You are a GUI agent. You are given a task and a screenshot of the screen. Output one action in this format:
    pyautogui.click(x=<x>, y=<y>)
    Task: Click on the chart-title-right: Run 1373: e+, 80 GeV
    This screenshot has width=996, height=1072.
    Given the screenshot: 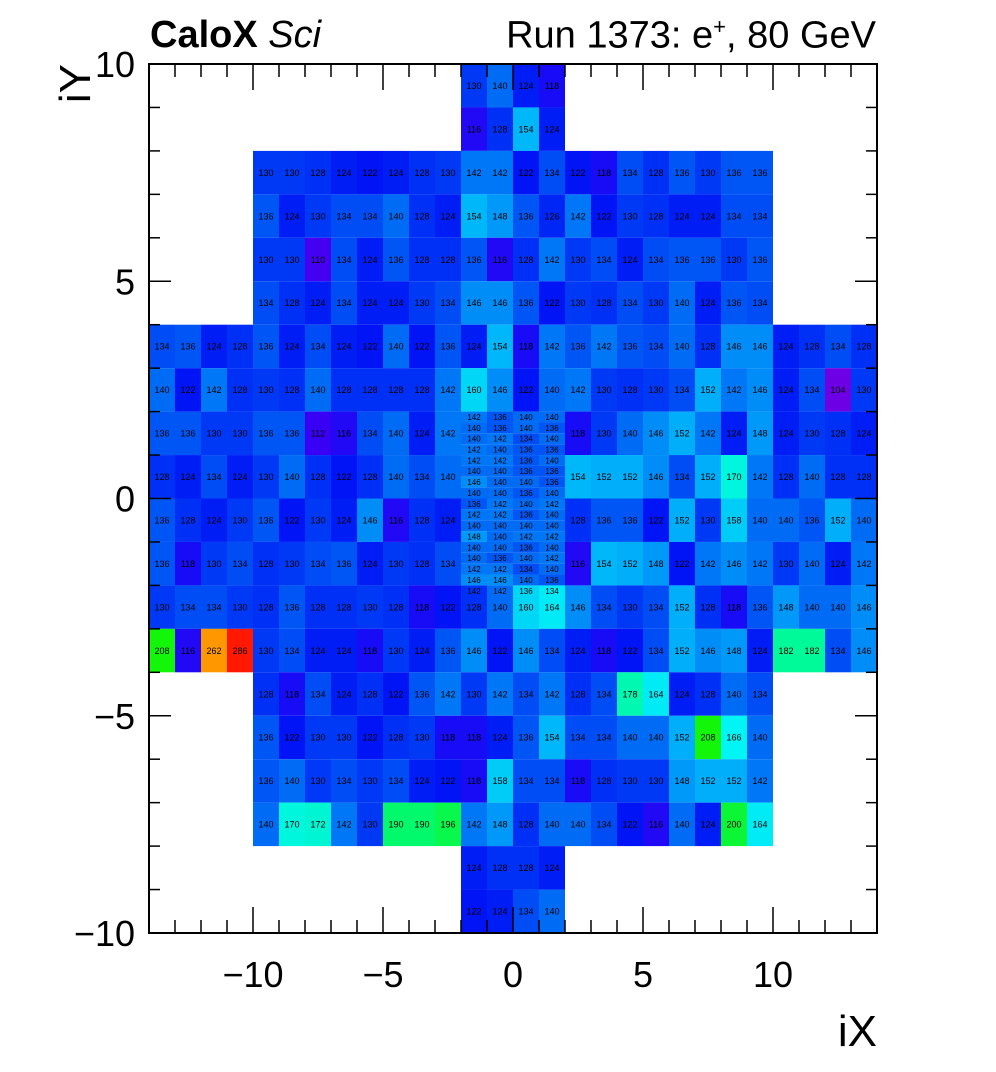 What is the action you would take?
    pyautogui.click(x=691, y=36)
    